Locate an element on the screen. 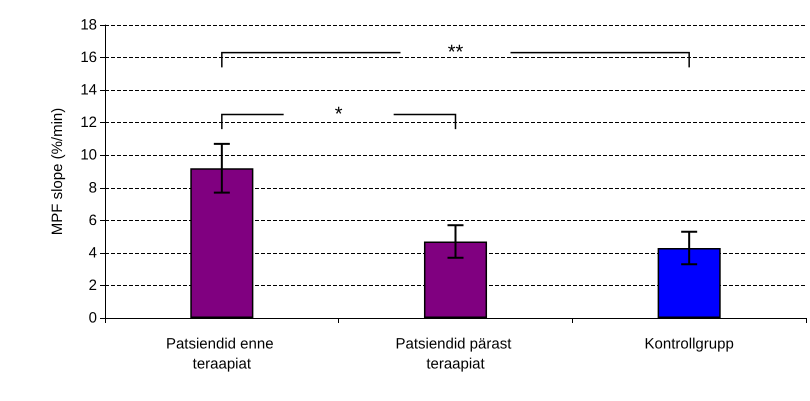  y-tick-label: 8 is located at coordinates (92, 187).